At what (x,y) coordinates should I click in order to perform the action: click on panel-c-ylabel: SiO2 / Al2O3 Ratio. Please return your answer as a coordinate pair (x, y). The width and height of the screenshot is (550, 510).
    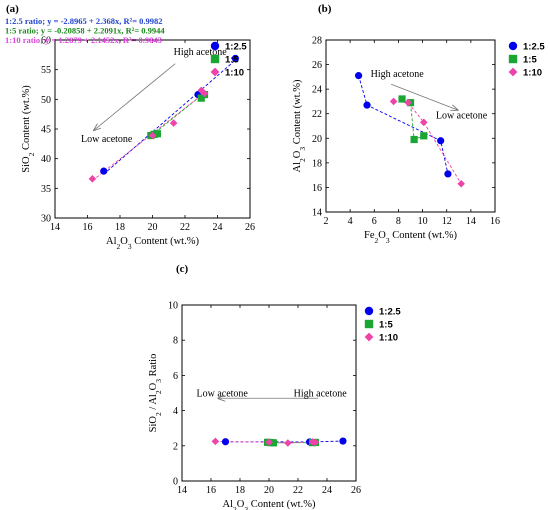
    Looking at the image, I should click on (155, 393).